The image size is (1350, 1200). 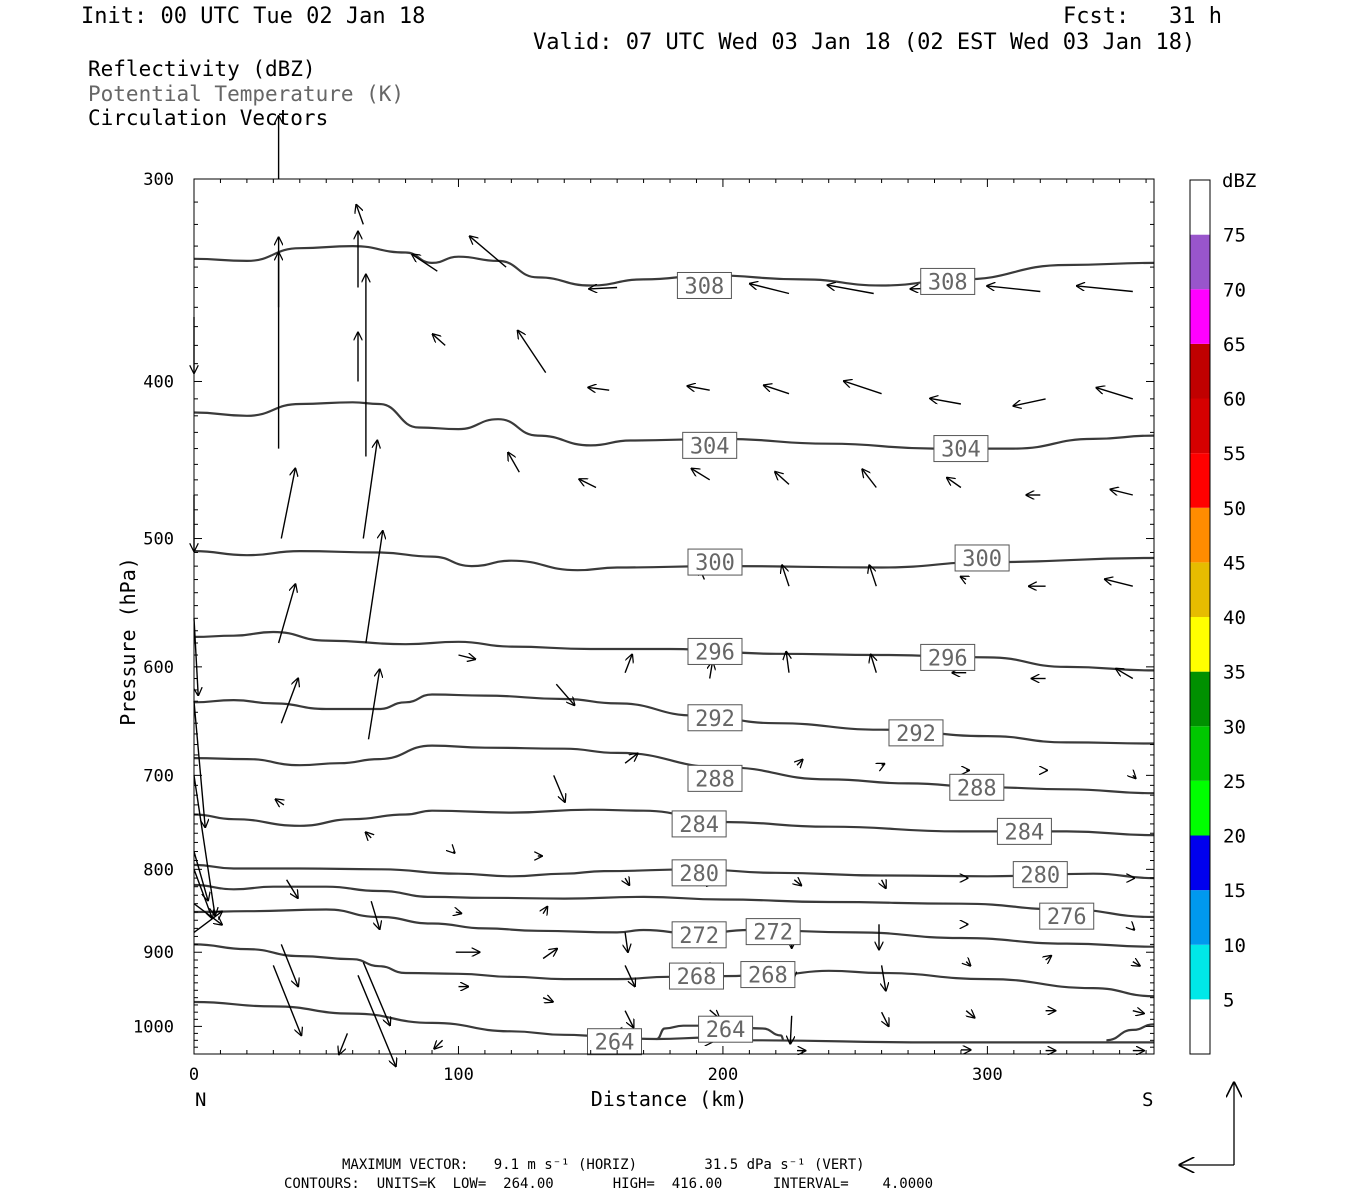 What do you see at coordinates (977, 787) in the screenshot?
I see `theta-label-288: 288` at bounding box center [977, 787].